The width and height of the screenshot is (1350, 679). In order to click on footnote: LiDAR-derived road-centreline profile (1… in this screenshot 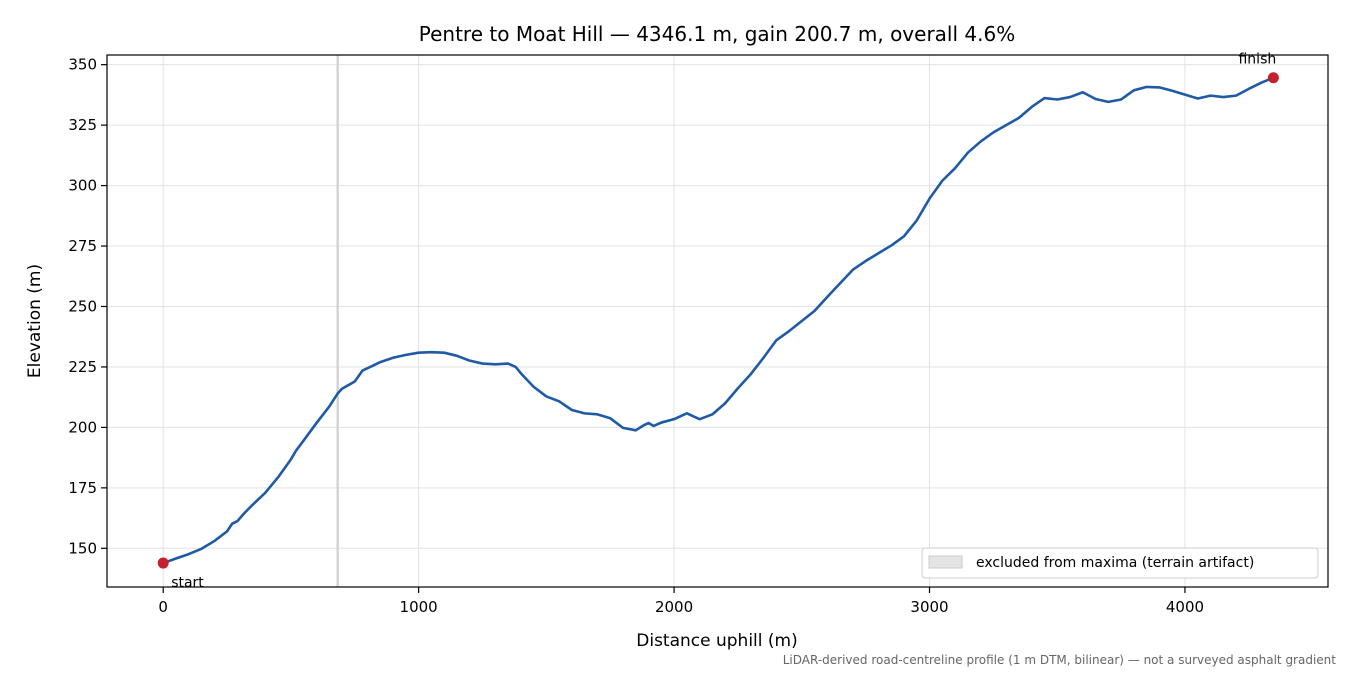, I will do `click(1060, 660)`.